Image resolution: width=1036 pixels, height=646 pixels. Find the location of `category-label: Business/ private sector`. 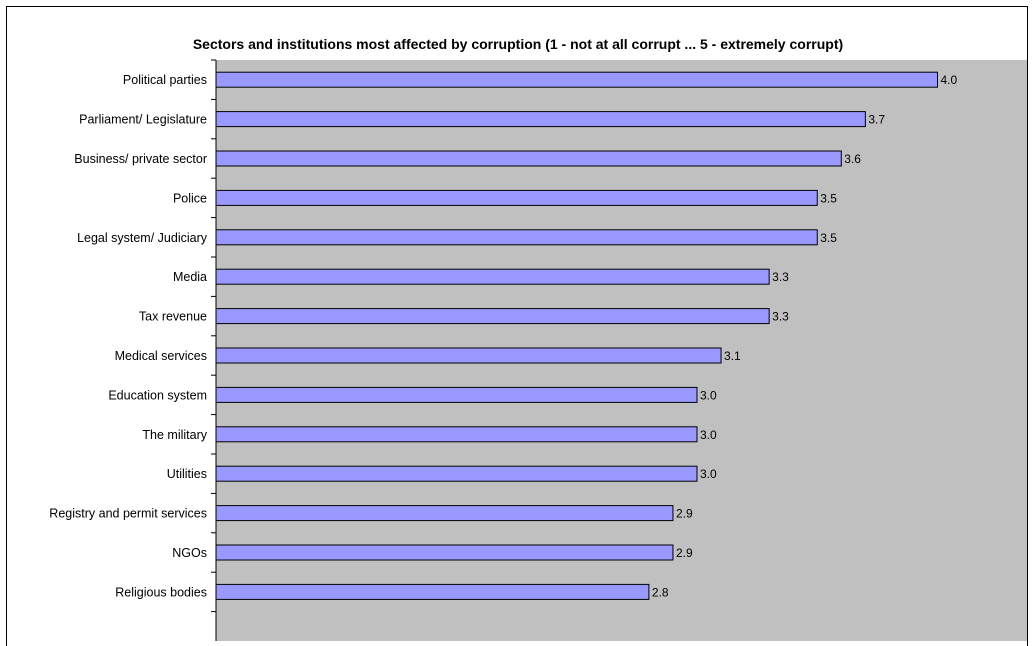

category-label: Business/ private sector is located at coordinates (140, 159).